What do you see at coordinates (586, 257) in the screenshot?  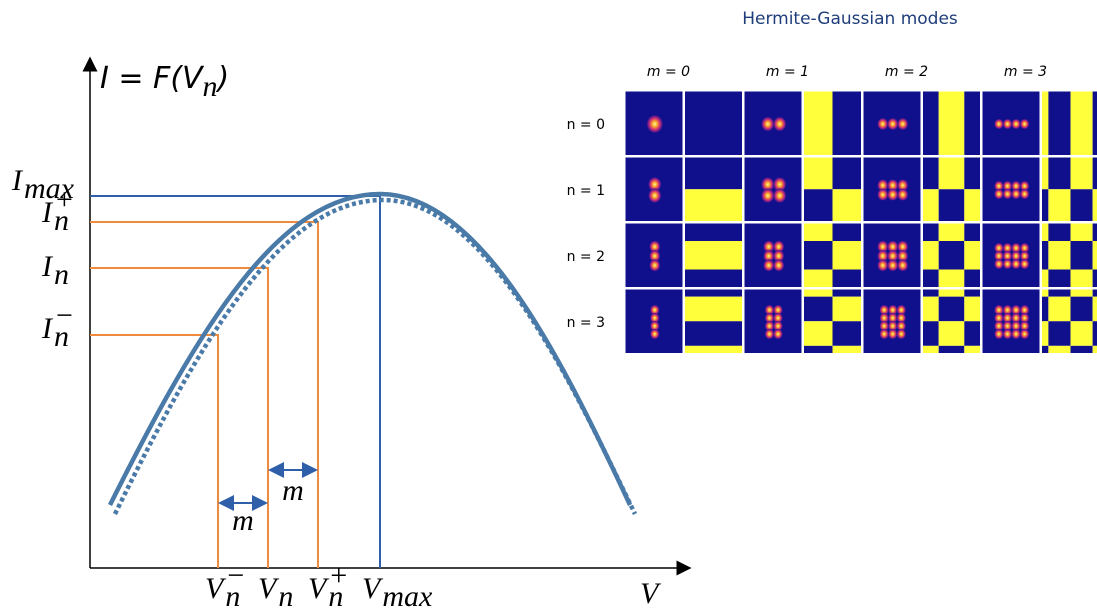 I see `row-label: n = 2` at bounding box center [586, 257].